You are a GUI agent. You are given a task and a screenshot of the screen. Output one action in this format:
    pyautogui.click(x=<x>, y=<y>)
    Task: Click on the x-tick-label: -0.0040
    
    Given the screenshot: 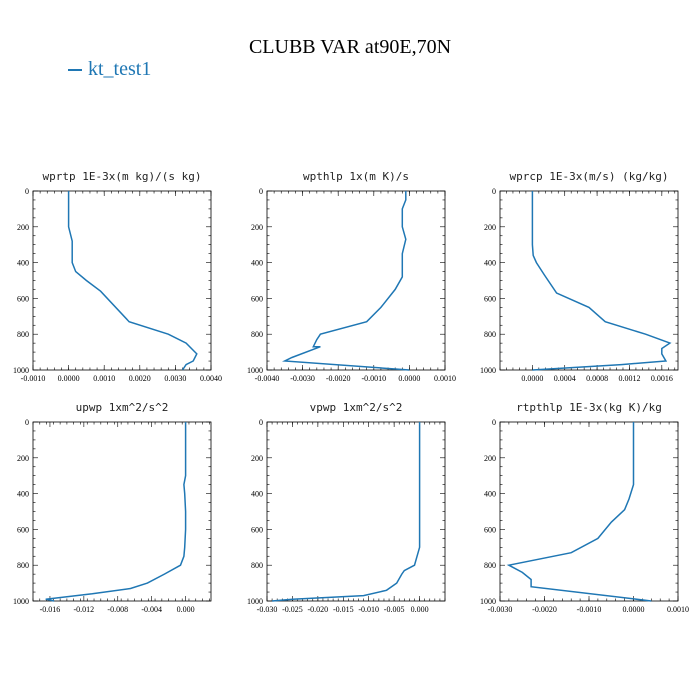 What is the action you would take?
    pyautogui.click(x=267, y=378)
    